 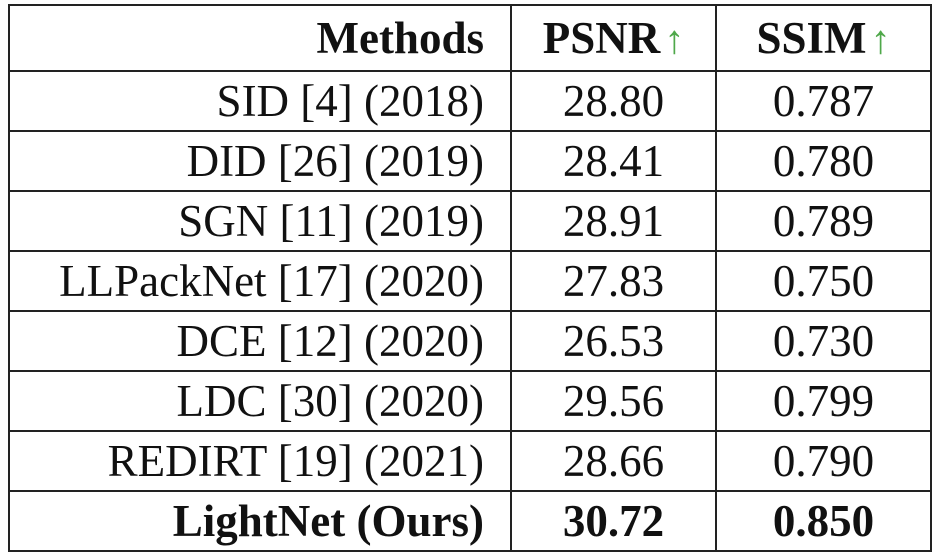 What do you see at coordinates (613, 341) in the screenshot?
I see `psnr-cell: 26.53` at bounding box center [613, 341].